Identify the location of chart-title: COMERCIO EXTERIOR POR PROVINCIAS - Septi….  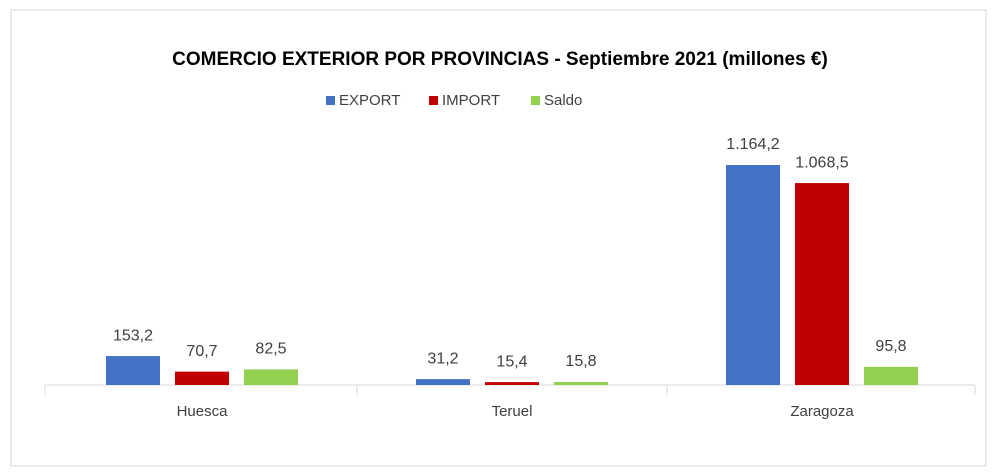
(500, 59).